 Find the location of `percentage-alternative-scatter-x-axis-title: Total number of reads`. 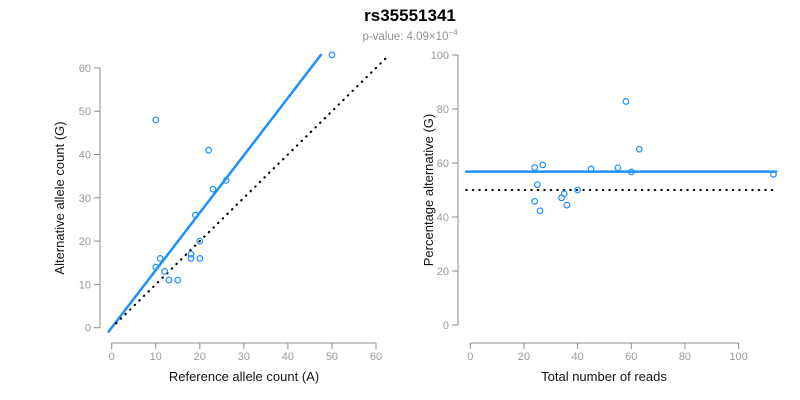

percentage-alternative-scatter-x-axis-title: Total number of reads is located at coordinates (604, 376).